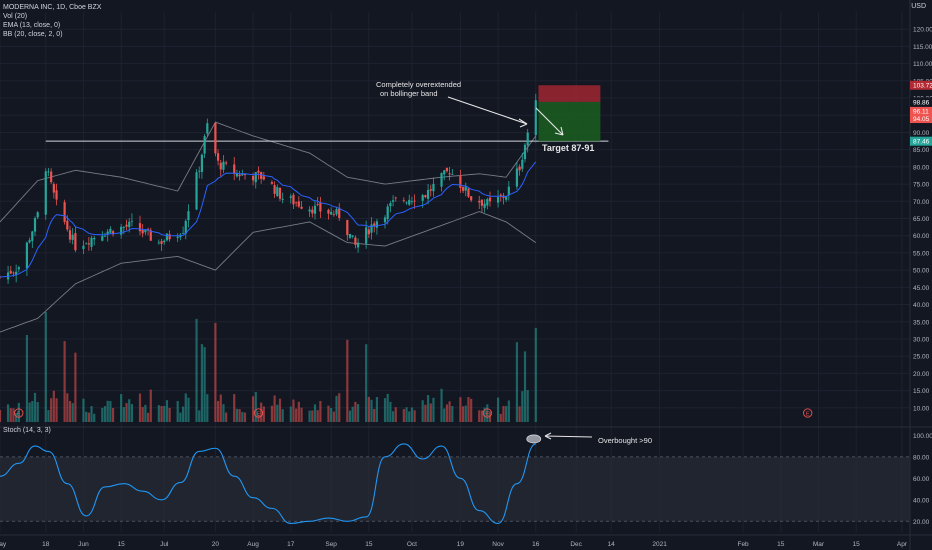 Image resolution: width=932 pixels, height=550 pixels. Describe the element at coordinates (921, 357) in the screenshot. I see `price-tick-label: 25.00` at that location.